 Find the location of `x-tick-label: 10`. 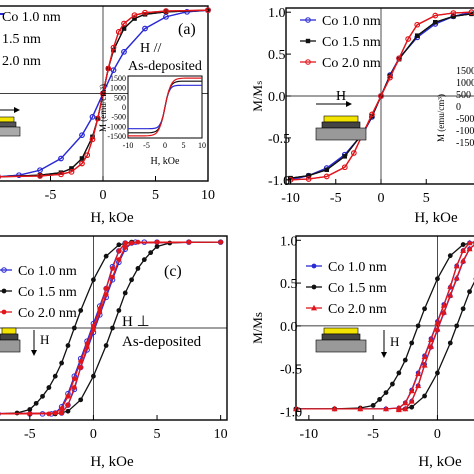

x-tick-label: 10 is located at coordinates (208, 195).